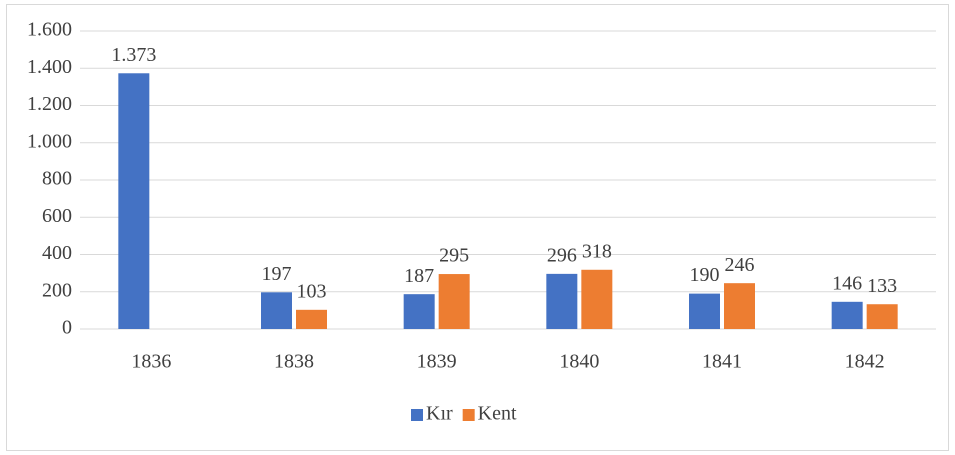 This screenshot has width=955, height=455. What do you see at coordinates (847, 283) in the screenshot?
I see `data-label: 146` at bounding box center [847, 283].